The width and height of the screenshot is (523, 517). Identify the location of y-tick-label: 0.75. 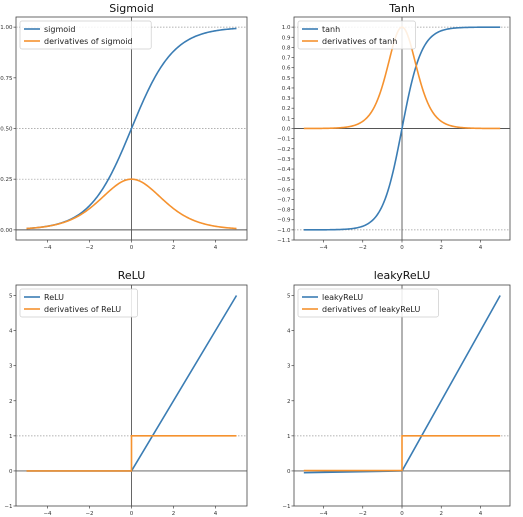
(6, 79).